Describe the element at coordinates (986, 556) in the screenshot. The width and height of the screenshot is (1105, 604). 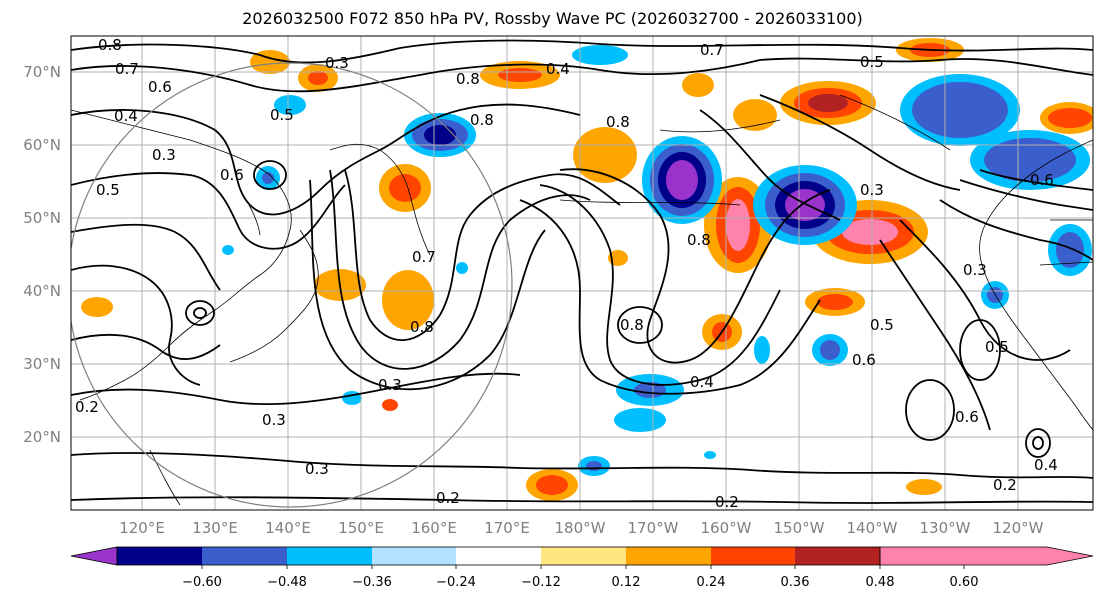
I see `colorbar-extend-right` at that location.